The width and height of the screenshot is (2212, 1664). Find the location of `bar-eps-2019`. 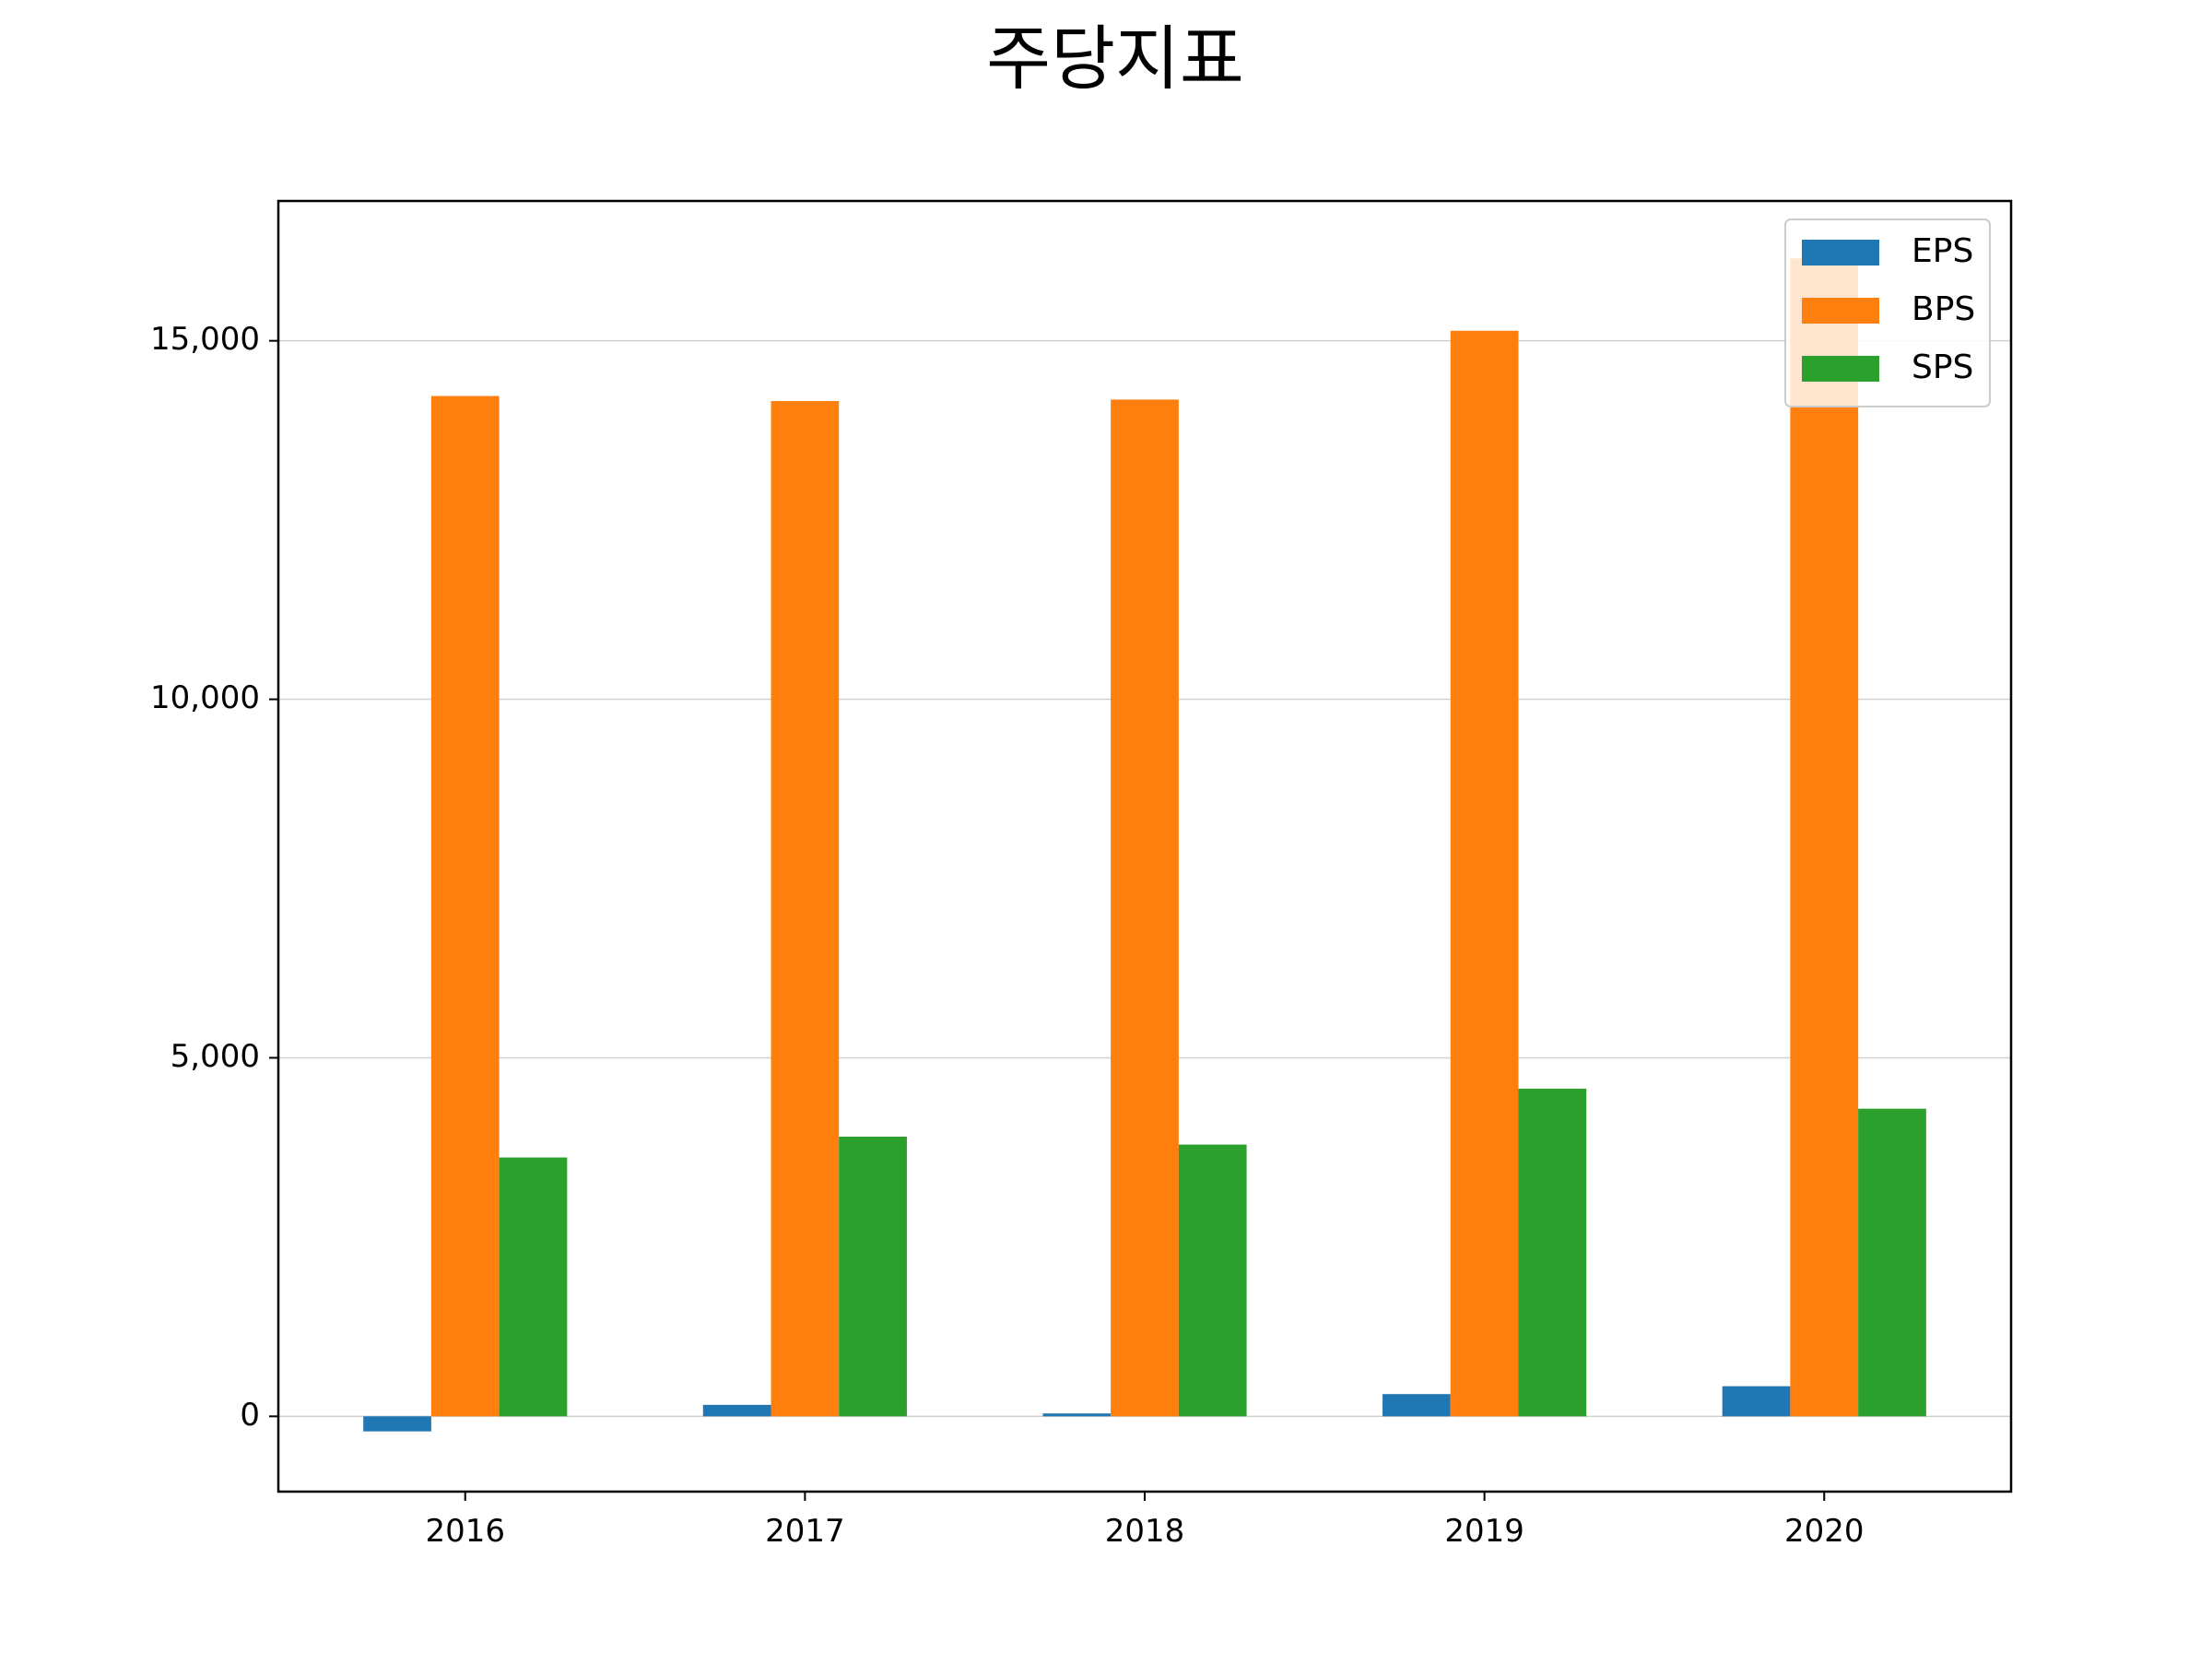

bar-eps-2019 is located at coordinates (1416, 1405).